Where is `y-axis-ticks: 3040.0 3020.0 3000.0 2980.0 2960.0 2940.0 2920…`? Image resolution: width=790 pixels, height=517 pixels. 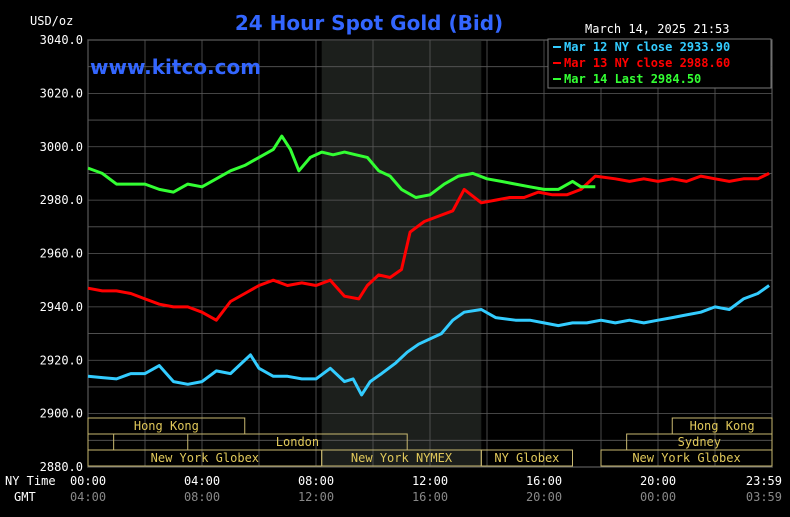
y-axis-ticks: 3040.0 3020.0 3000.0 2980.0 2960.0 2940.0 2920… is located at coordinates (61, 253).